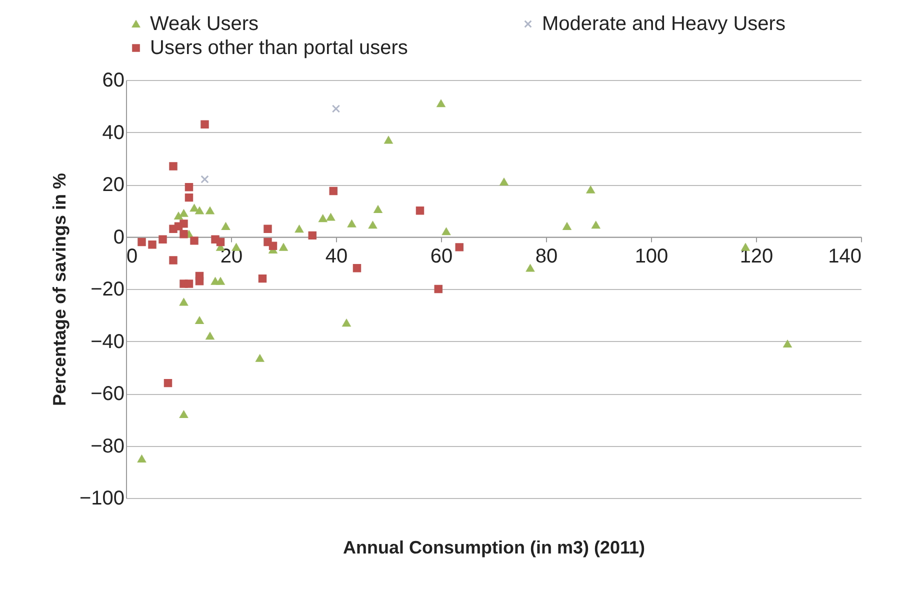  Describe the element at coordinates (113, 185) in the screenshot. I see `y-tick-label: 20` at that location.